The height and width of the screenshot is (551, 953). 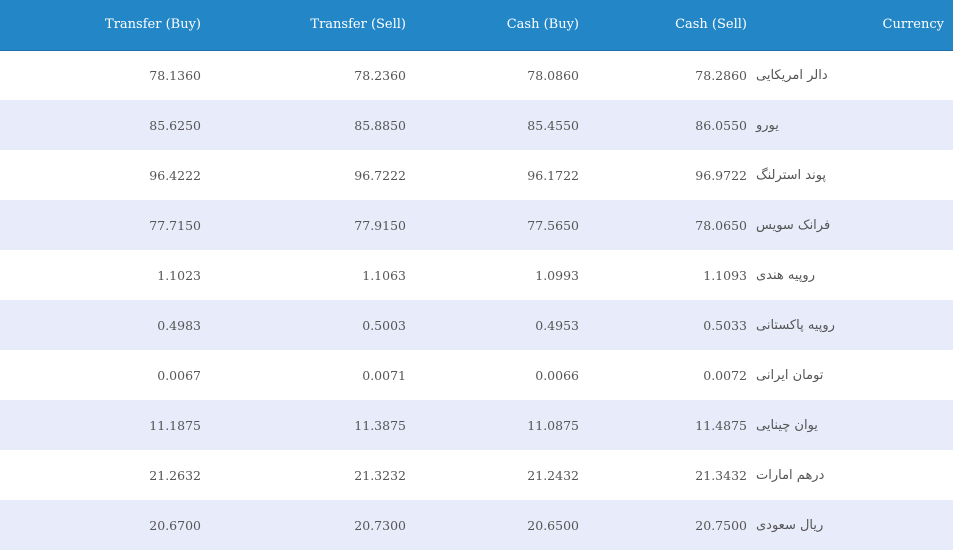 I want to click on cell-transfer-buy: 0.0067, so click(x=179, y=375).